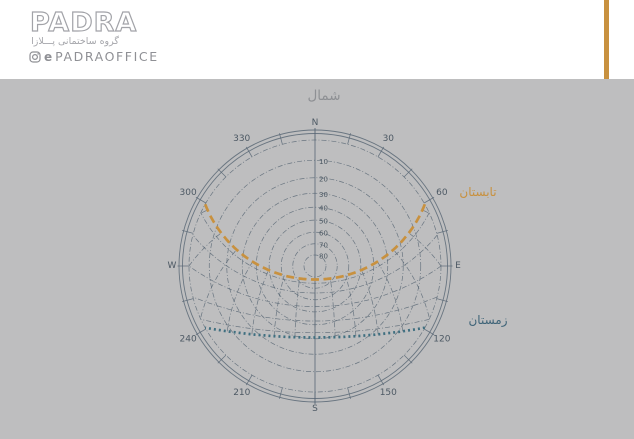 This screenshot has height=439, width=634. What do you see at coordinates (188, 339) in the screenshot?
I see `compass-label-240: 240` at bounding box center [188, 339].